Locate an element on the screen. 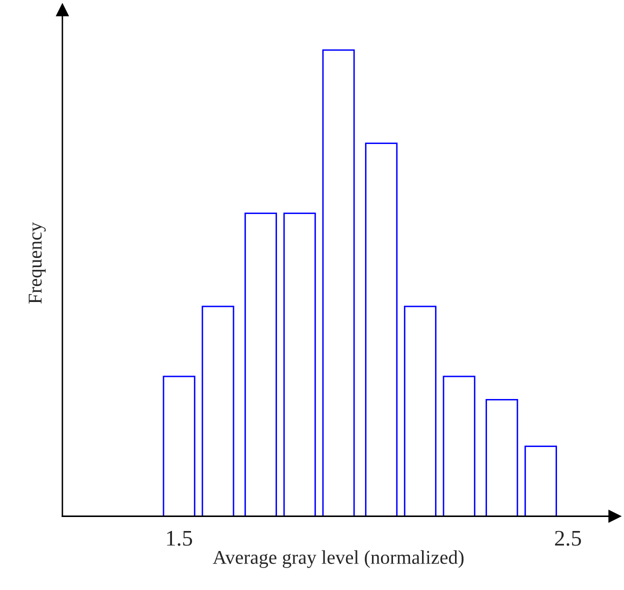  x-tick-label: 2.5 is located at coordinates (568, 538).